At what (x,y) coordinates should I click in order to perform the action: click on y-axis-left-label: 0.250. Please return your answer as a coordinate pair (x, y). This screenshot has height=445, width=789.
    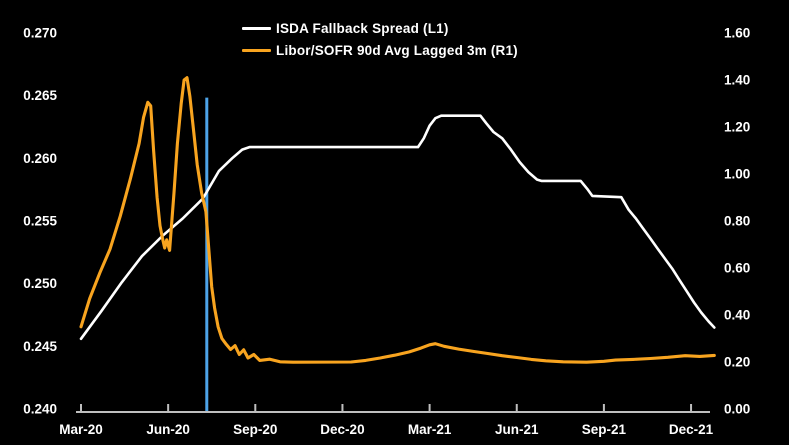
    Looking at the image, I should click on (40, 283).